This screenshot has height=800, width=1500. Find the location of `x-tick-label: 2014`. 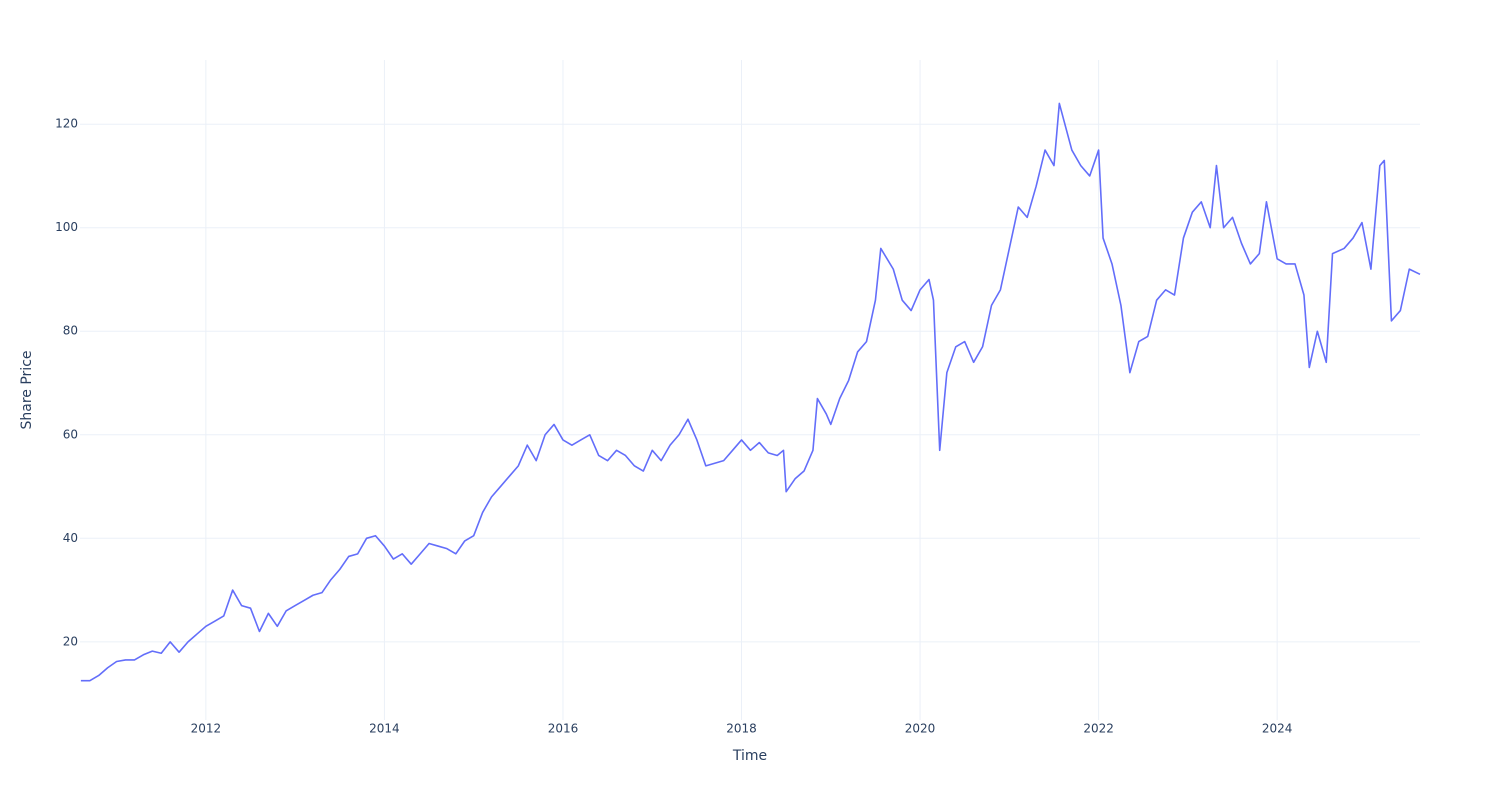

x-tick-label: 2014 is located at coordinates (384, 729).